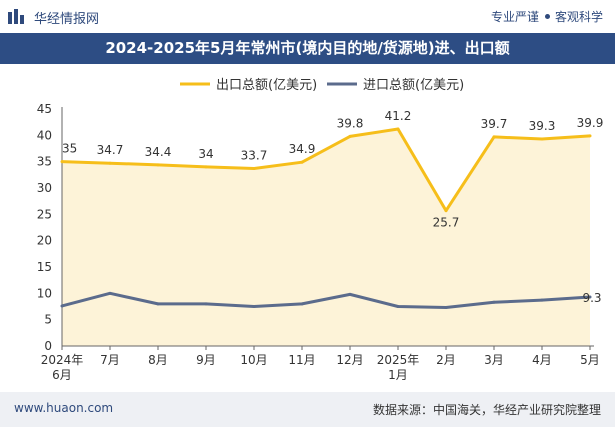 The height and width of the screenshot is (427, 615). Describe the element at coordinates (44, 267) in the screenshot. I see `y-tick-label: 15` at that location.